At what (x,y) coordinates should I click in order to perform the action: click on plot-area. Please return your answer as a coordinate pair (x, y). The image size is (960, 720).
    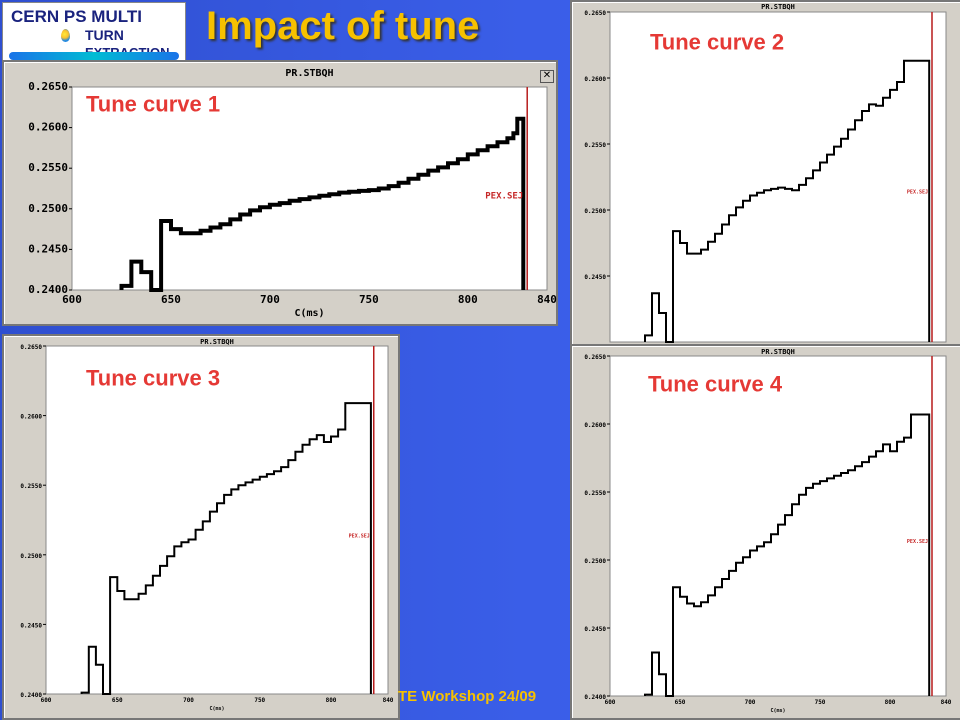
    Looking at the image, I should click on (309, 188).